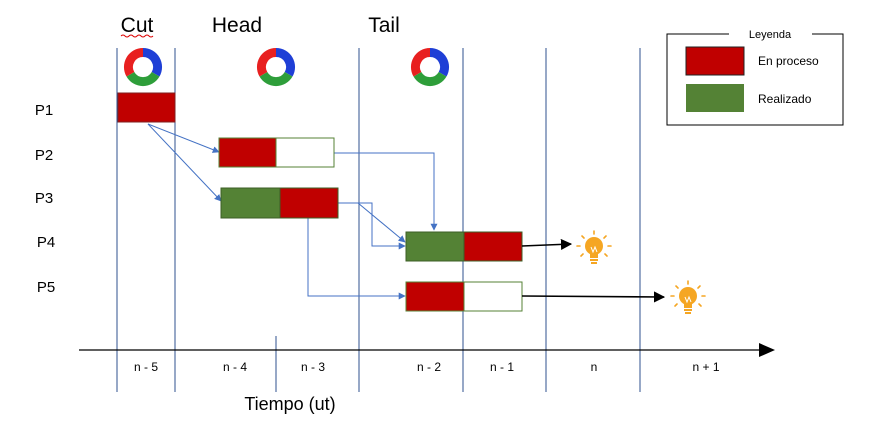  I want to click on arrow-p2-p4, so click(386, 191).